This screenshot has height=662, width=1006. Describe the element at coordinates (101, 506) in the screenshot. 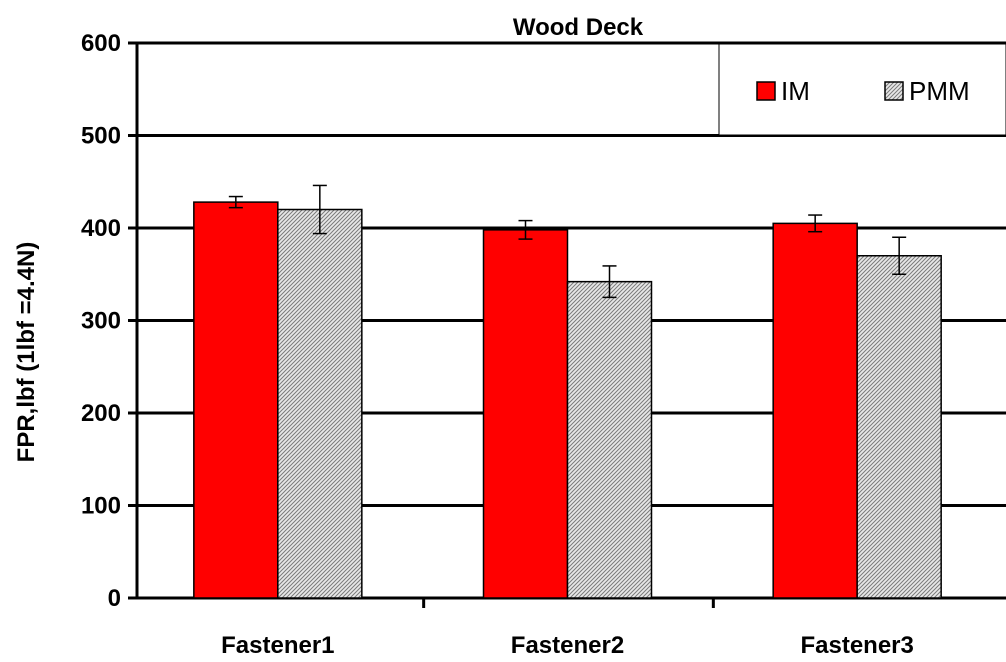

I see `y-tick-label: 100` at that location.